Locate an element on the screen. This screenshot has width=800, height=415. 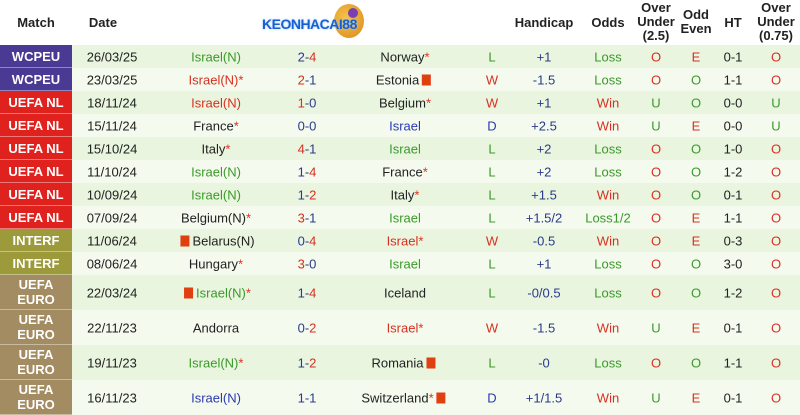
match-date: 15/11/24 is located at coordinates (112, 125).